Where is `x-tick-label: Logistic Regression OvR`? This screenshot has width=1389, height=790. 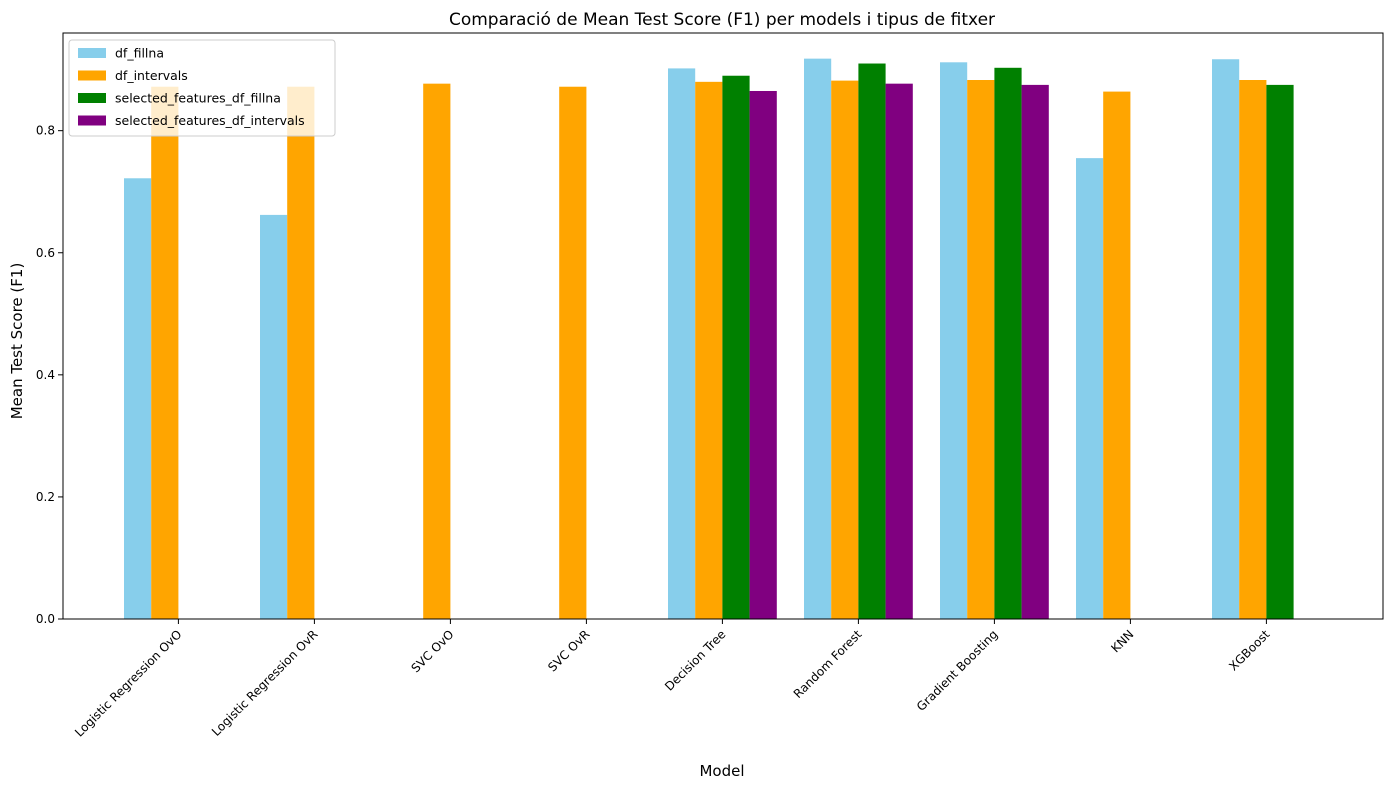 x-tick-label: Logistic Regression OvR is located at coordinates (265, 683).